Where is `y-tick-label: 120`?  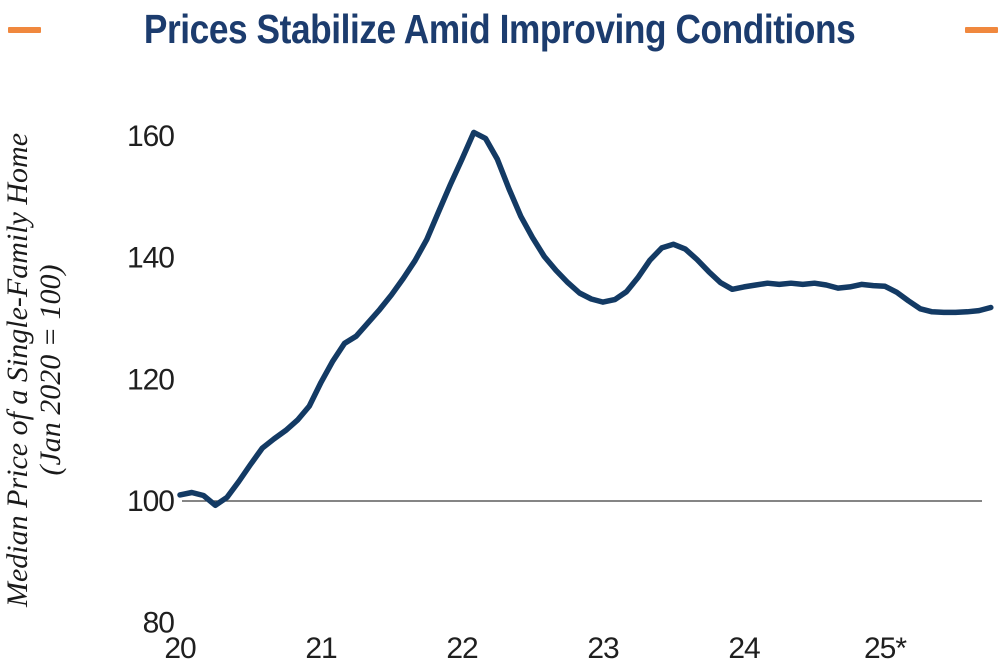
y-tick-label: 120 is located at coordinates (150, 379).